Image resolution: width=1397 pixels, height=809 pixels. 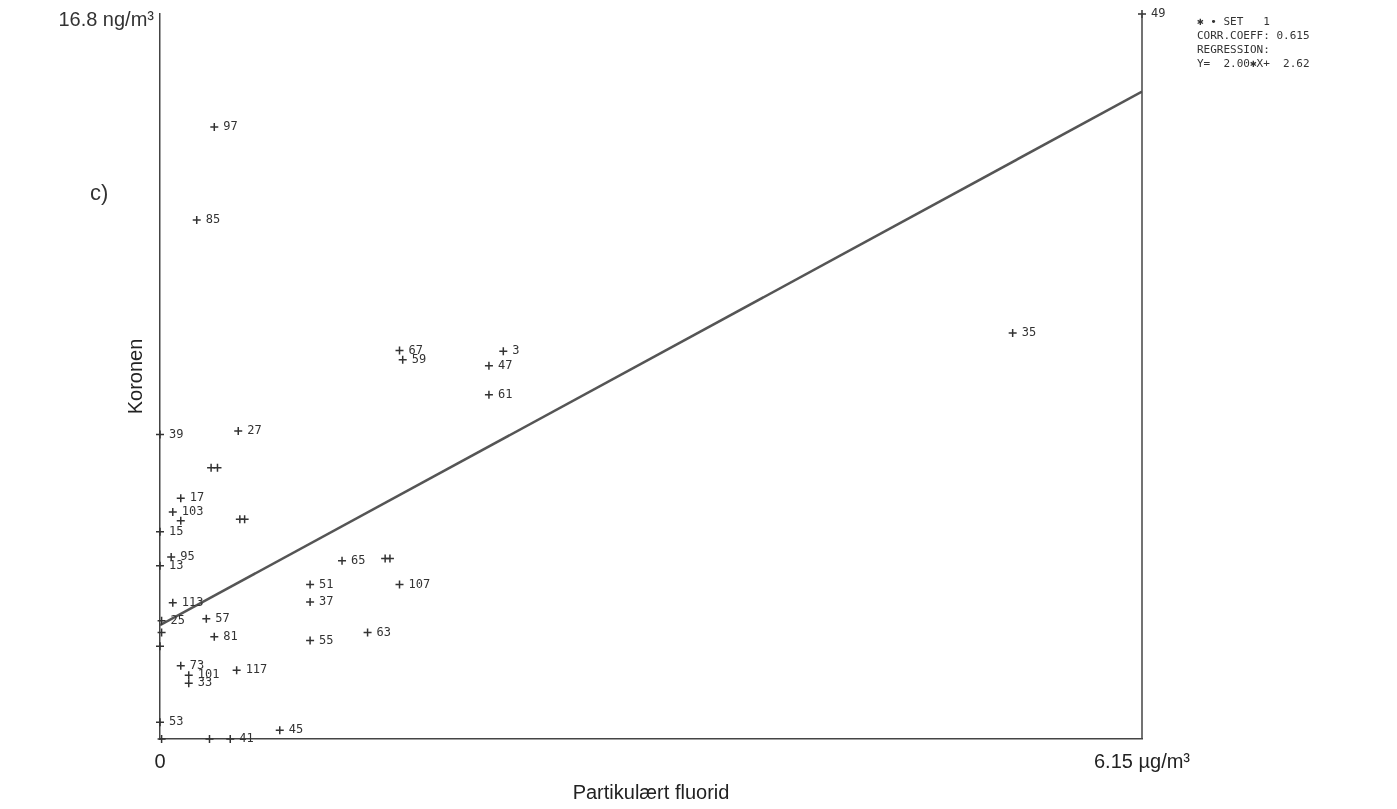 I want to click on annotation: 49, so click(x=1158, y=13).